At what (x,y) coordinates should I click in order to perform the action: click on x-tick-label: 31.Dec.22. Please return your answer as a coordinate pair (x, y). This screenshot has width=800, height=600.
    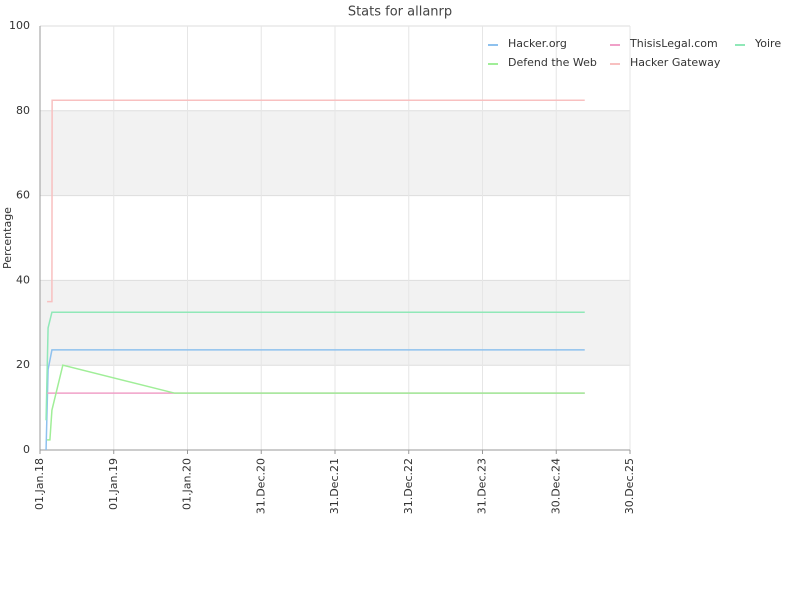
    Looking at the image, I should click on (408, 486).